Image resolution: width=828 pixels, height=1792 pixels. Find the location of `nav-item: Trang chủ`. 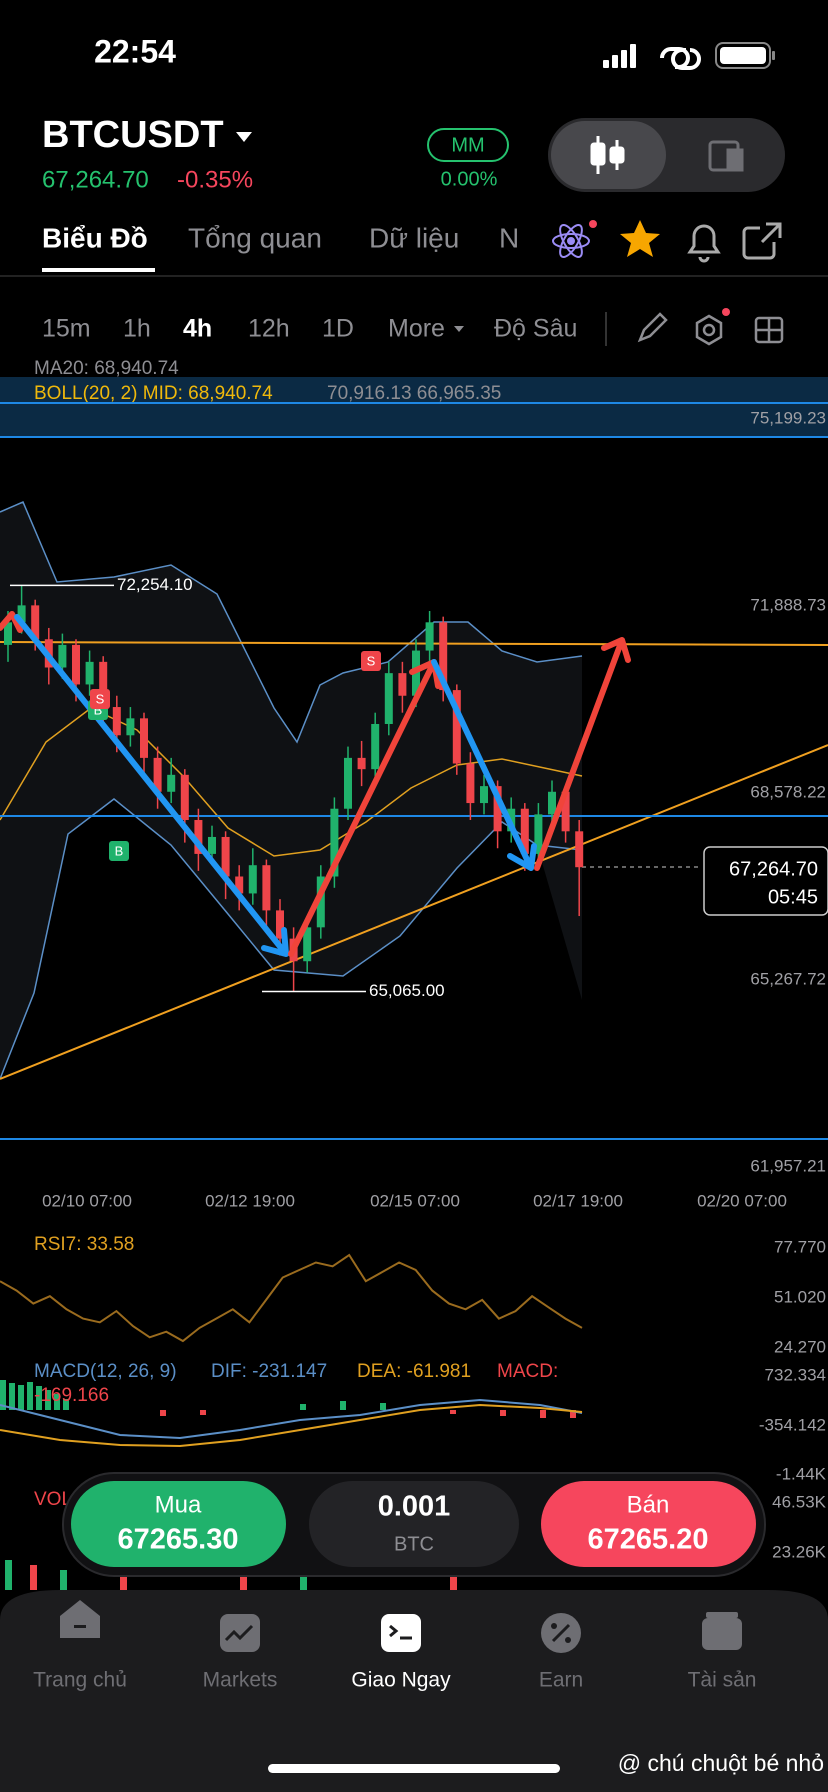

nav-item: Trang chủ is located at coordinates (80, 1680).